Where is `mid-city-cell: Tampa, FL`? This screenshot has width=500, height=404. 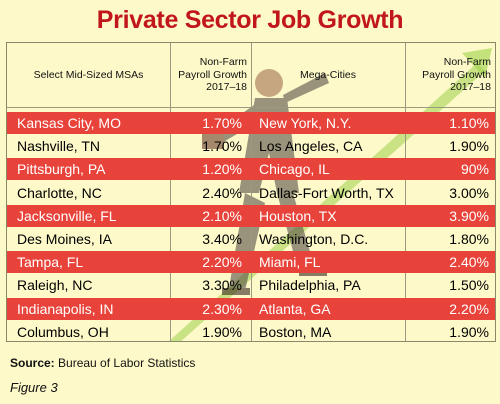 mid-city-cell: Tampa, FL is located at coordinates (50, 262).